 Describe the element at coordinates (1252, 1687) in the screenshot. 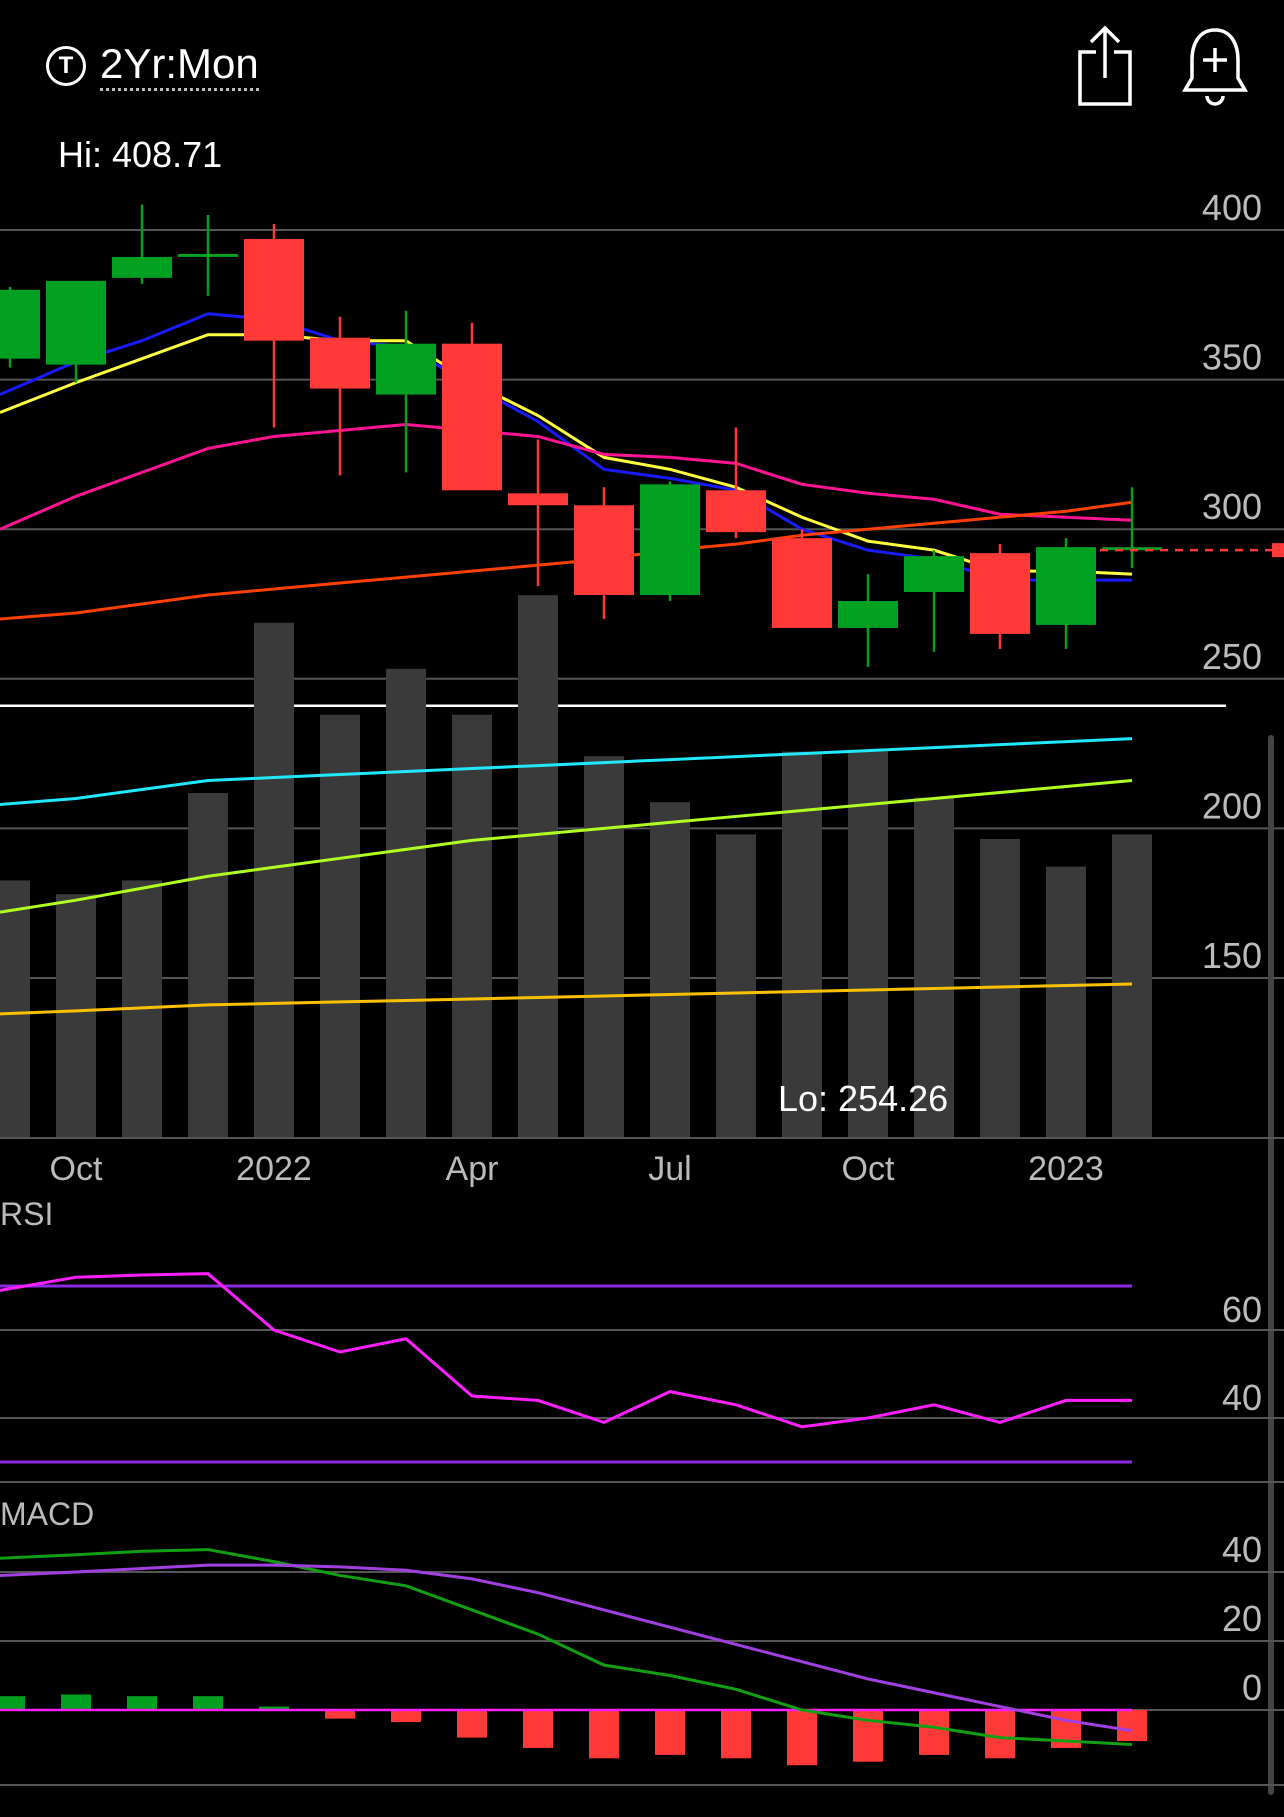

I see `macd-tick-0: 0` at that location.